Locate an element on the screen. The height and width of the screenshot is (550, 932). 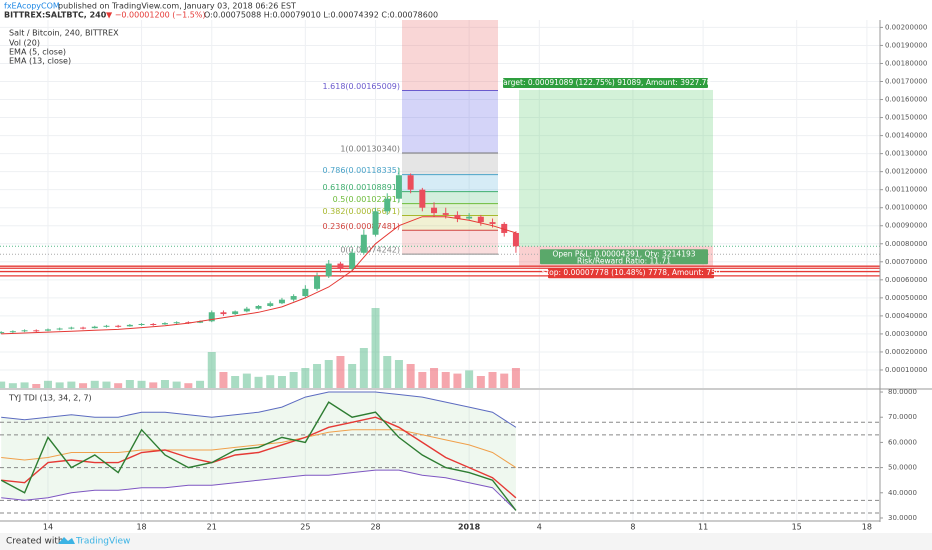
tdi-title: TYJ TDI (13, 34, 2, 7) is located at coordinates (50, 398).